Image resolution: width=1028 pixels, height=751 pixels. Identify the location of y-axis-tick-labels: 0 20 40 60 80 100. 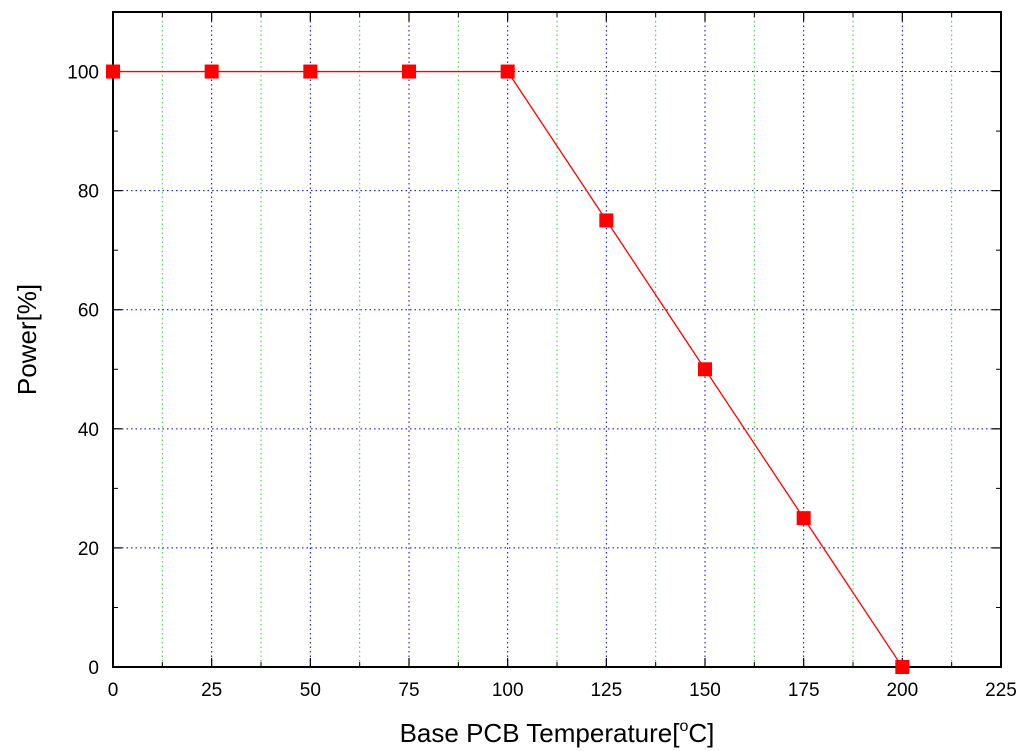
(83, 371).